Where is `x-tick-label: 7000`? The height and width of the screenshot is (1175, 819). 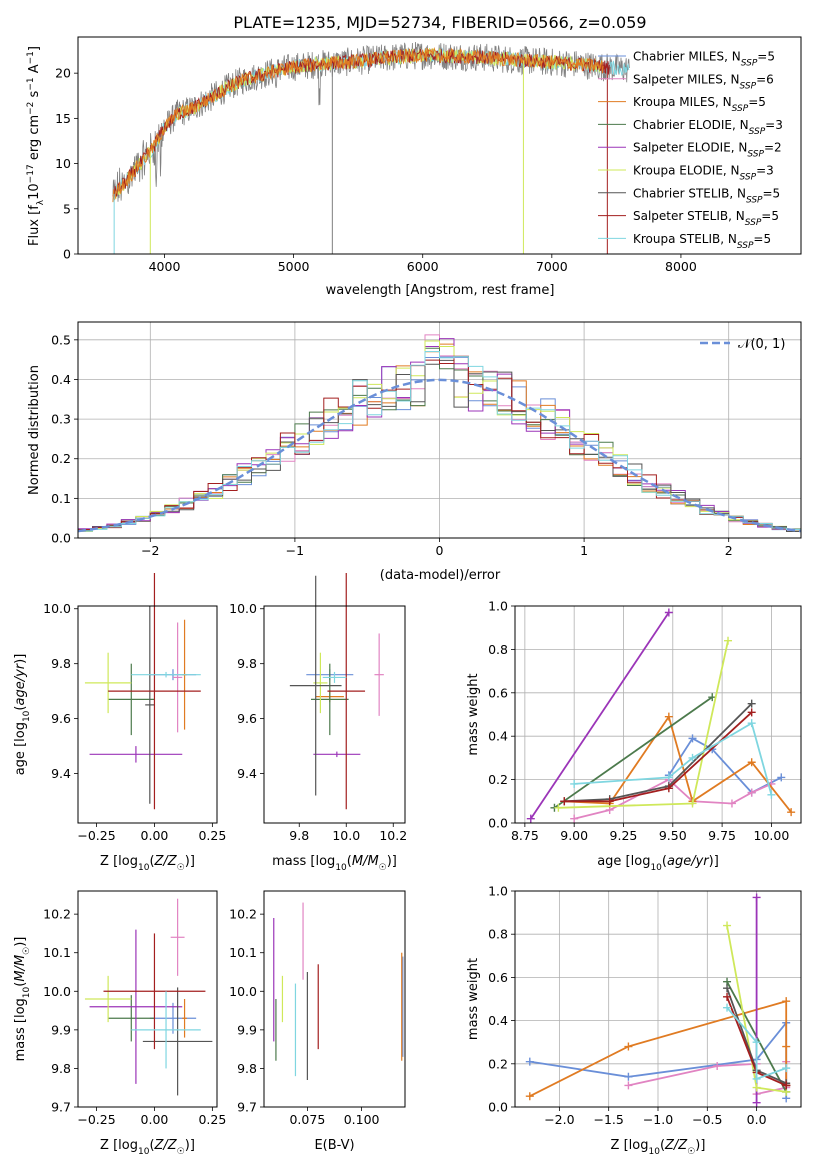 x-tick-label: 7000 is located at coordinates (552, 266).